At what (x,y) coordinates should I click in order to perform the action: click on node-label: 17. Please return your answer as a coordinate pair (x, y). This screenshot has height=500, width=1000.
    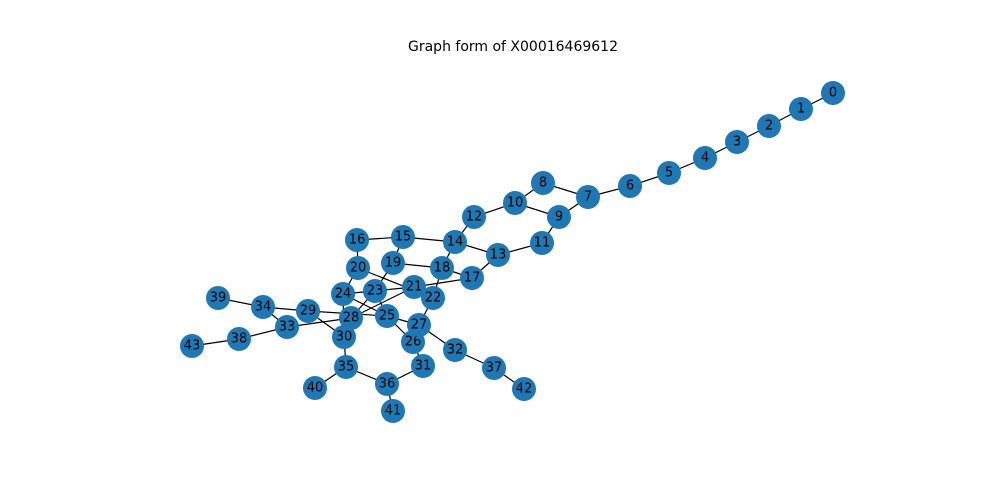
    Looking at the image, I should click on (472, 278).